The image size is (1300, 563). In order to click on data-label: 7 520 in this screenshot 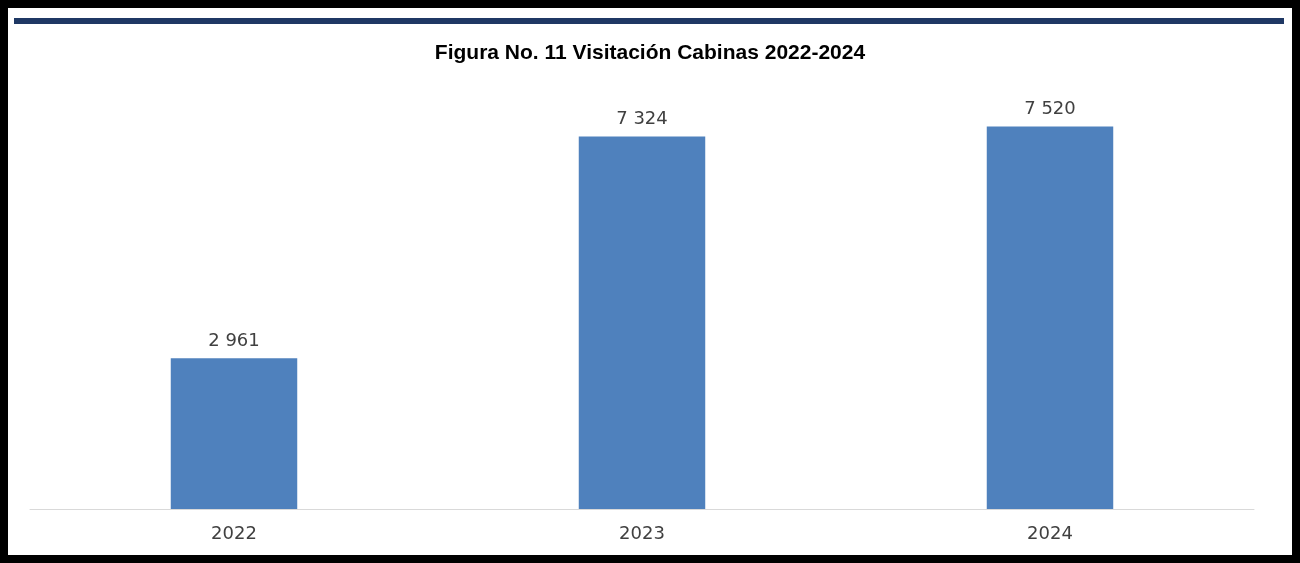, I will do `click(1050, 107)`.